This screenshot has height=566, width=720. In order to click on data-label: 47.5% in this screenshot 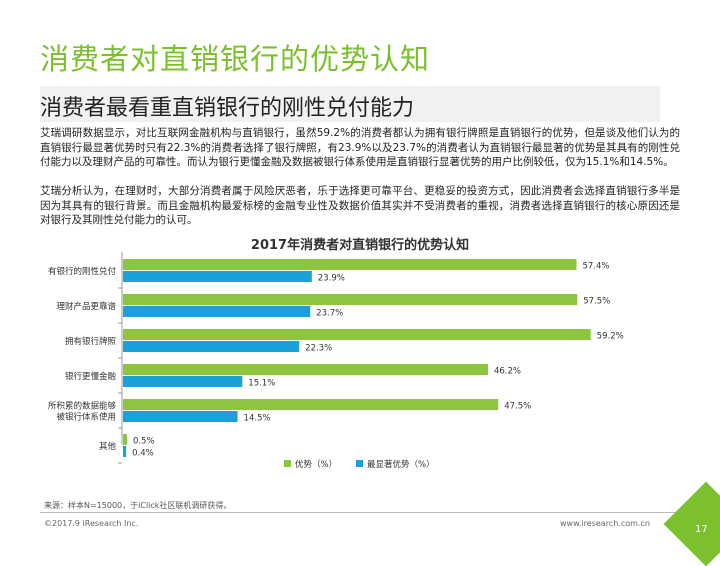, I will do `click(517, 407)`.